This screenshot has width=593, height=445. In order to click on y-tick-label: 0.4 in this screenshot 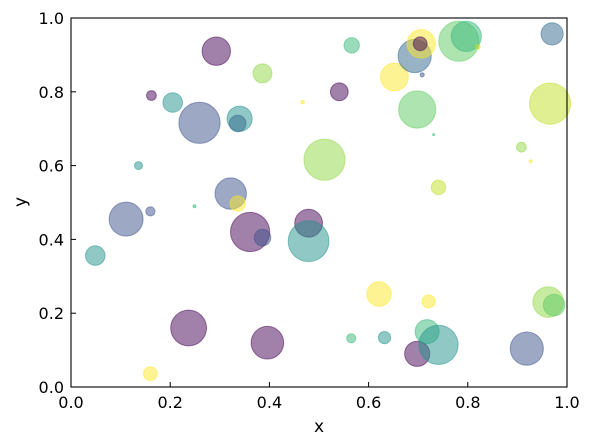, I will do `click(51, 239)`.